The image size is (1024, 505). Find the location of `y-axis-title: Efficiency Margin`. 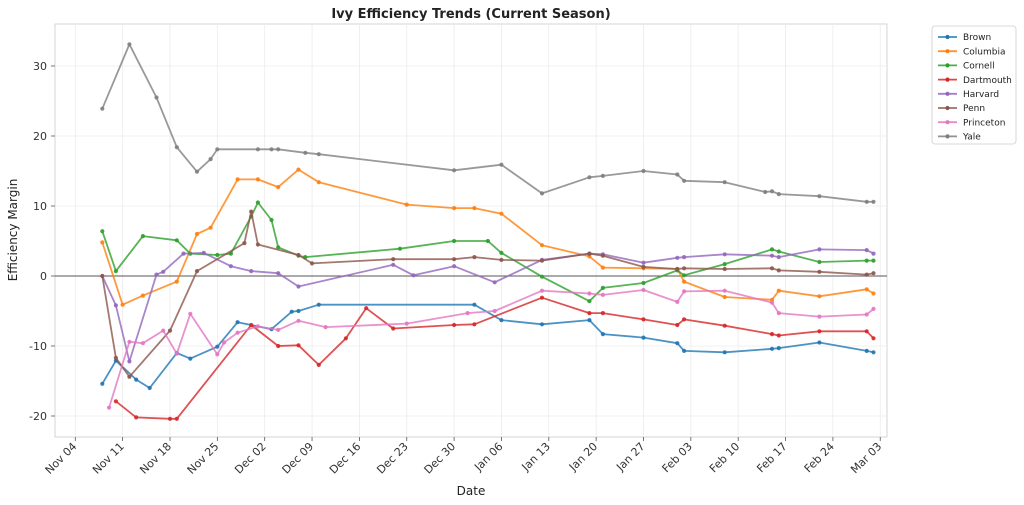

y-axis-title: Efficiency Margin is located at coordinates (13, 230).